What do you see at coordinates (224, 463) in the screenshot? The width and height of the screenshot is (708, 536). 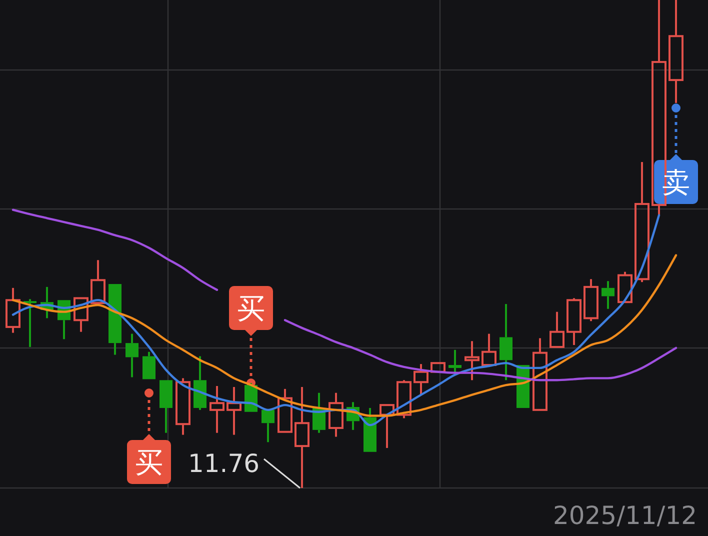 I see `annotation: 11.76` at bounding box center [224, 463].